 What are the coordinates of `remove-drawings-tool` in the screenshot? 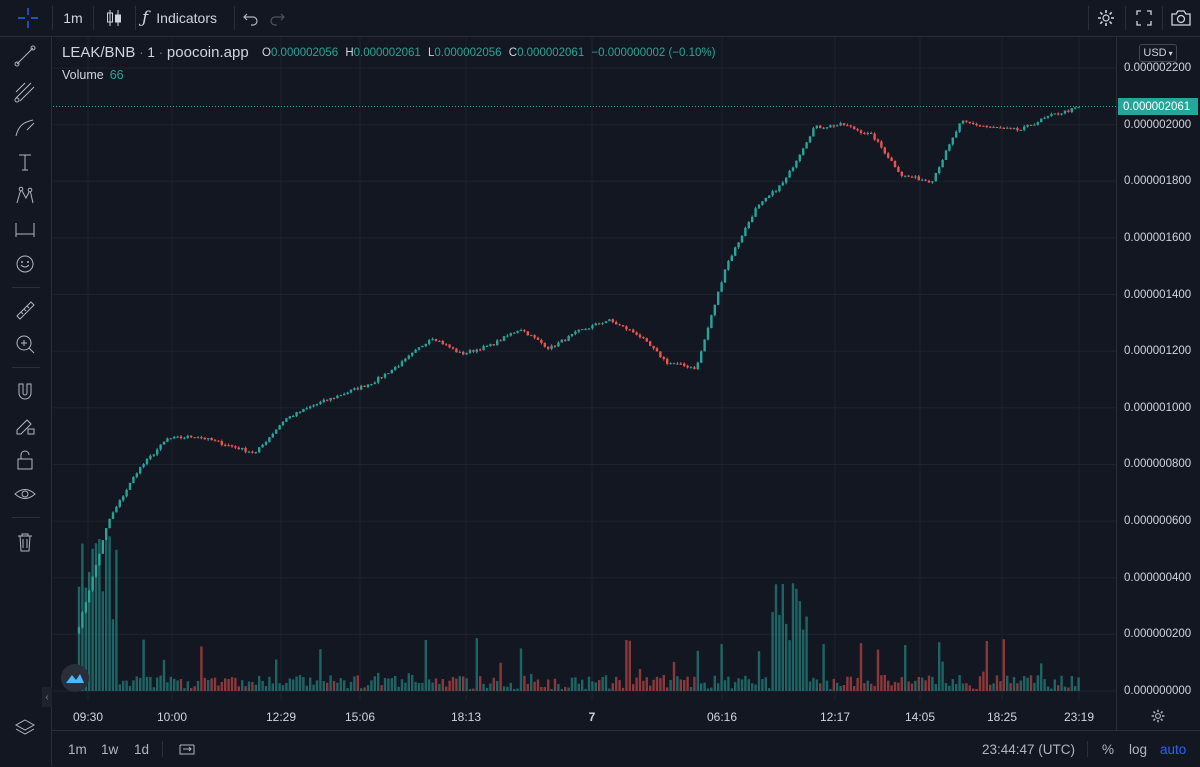 It's located at (25, 542).